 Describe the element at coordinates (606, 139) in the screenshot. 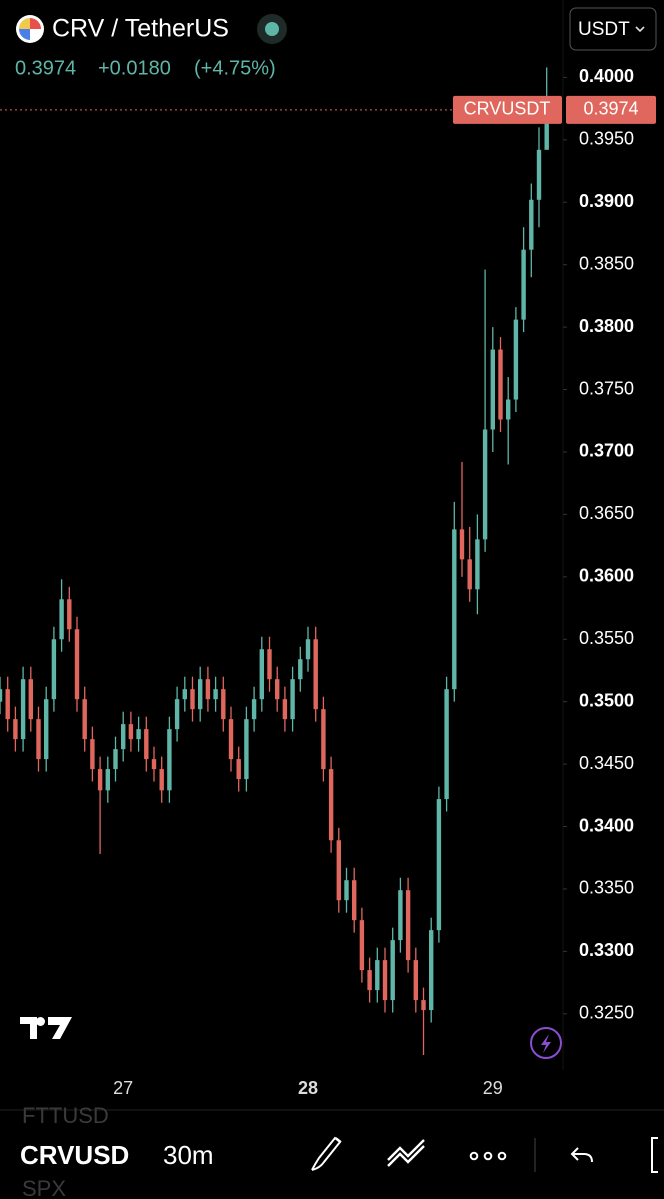

I see `y-tick-label: 0.3950` at that location.